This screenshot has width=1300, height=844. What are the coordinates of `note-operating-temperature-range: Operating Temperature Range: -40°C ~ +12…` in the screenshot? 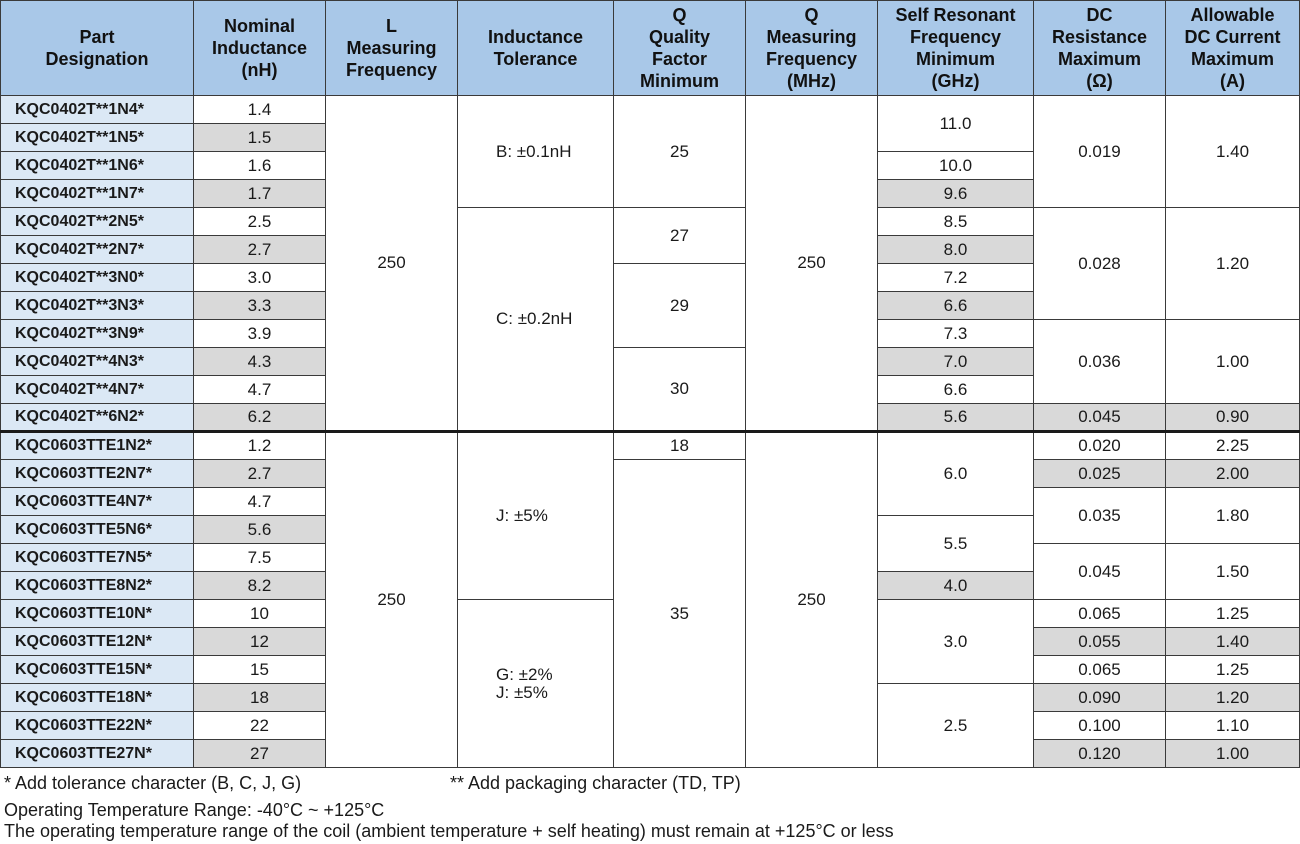 It's located at (194, 810).